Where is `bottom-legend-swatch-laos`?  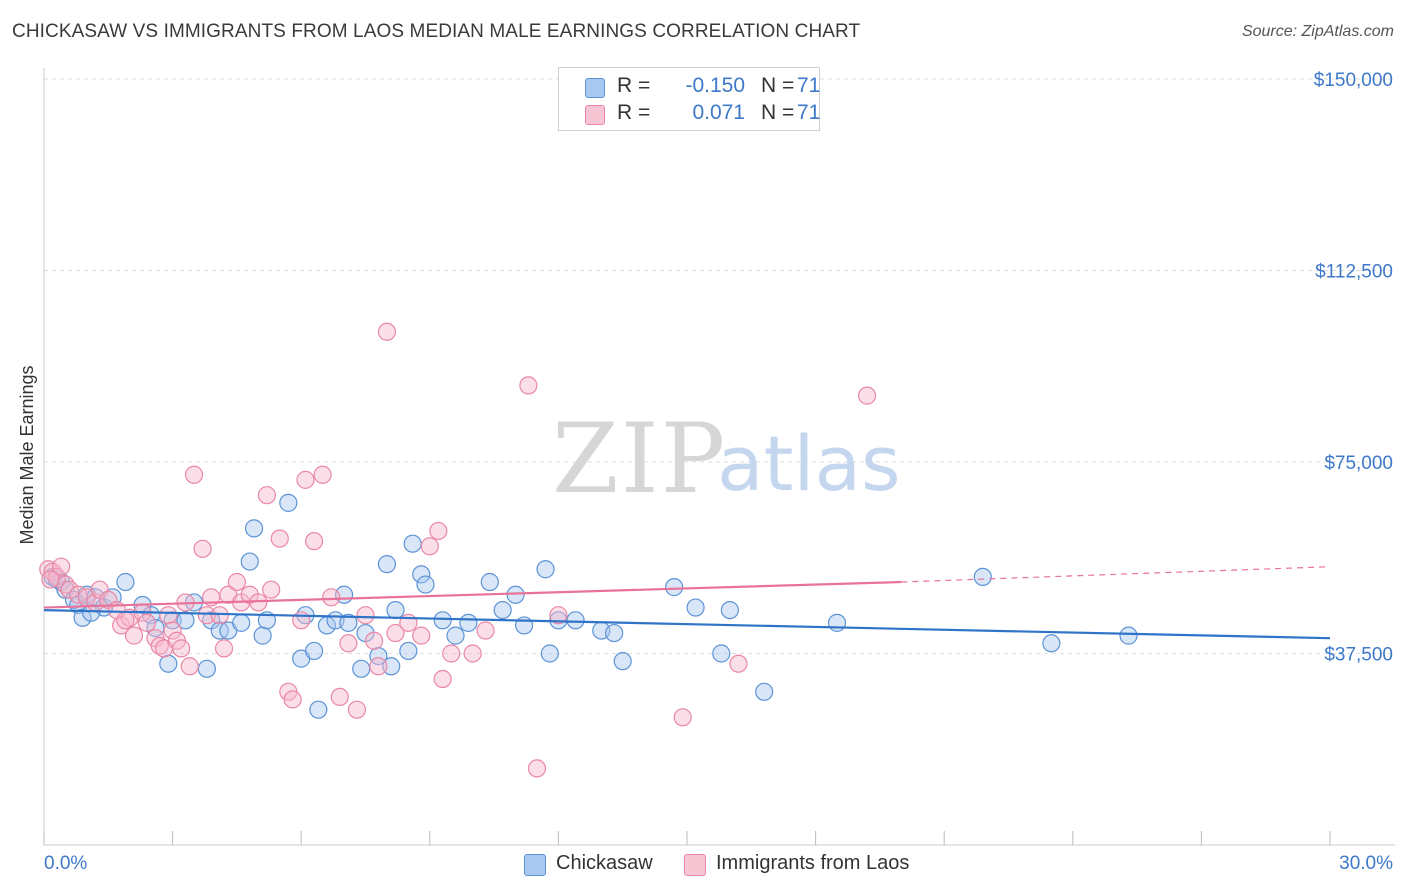 bottom-legend-swatch-laos is located at coordinates (695, 865).